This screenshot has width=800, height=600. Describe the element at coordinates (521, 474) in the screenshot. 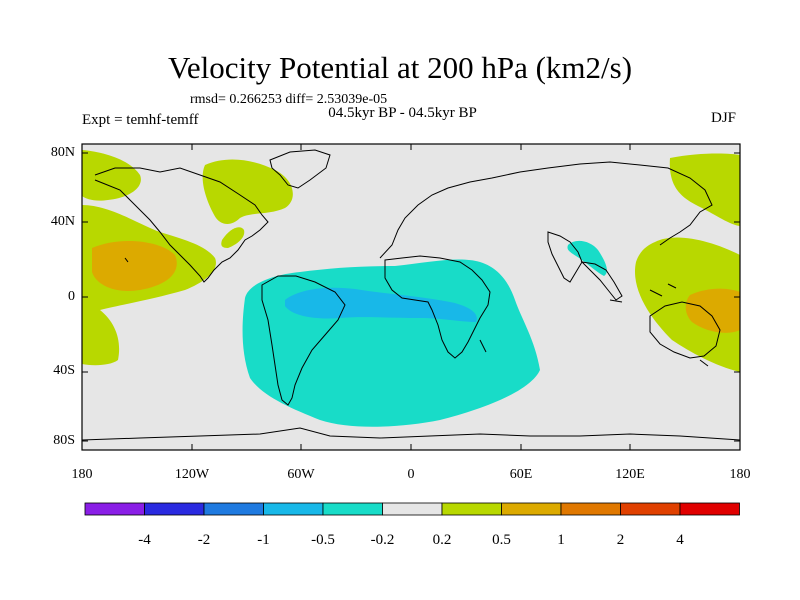

I see `lon-label-60e: 60E` at that location.